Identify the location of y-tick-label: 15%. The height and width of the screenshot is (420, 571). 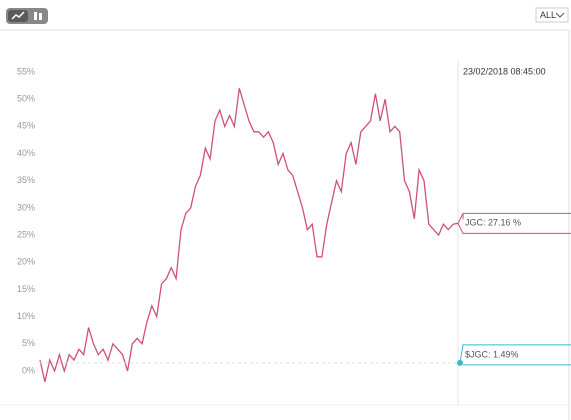
(26, 289).